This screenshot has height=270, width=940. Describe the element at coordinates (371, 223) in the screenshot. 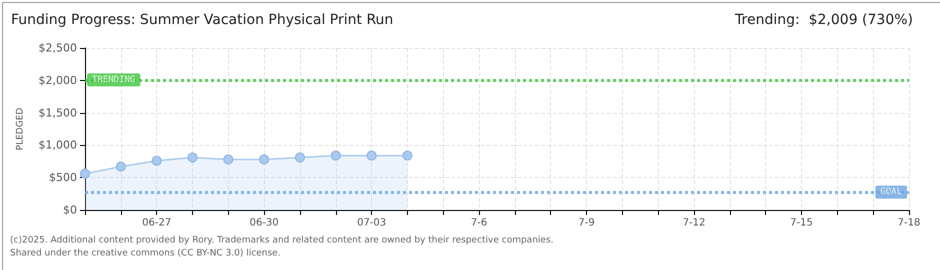

I see `x-tick-label: 07-03` at that location.